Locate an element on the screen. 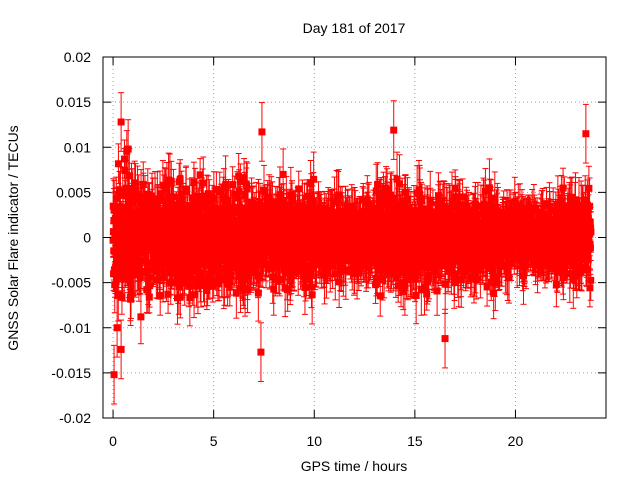 This screenshot has width=640, height=480. data-point is located at coordinates (141, 317).